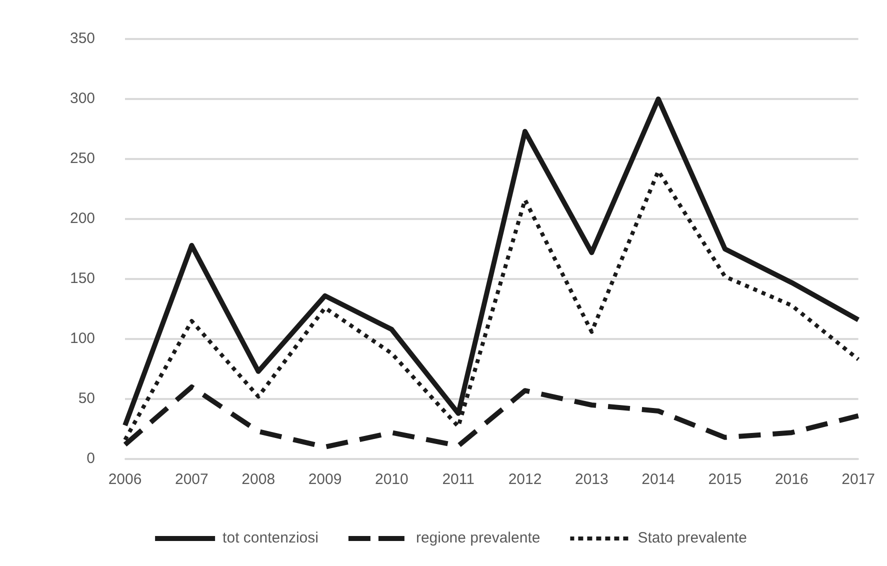 This screenshot has height=566, width=887. I want to click on x-tick-label: 2015, so click(725, 479).